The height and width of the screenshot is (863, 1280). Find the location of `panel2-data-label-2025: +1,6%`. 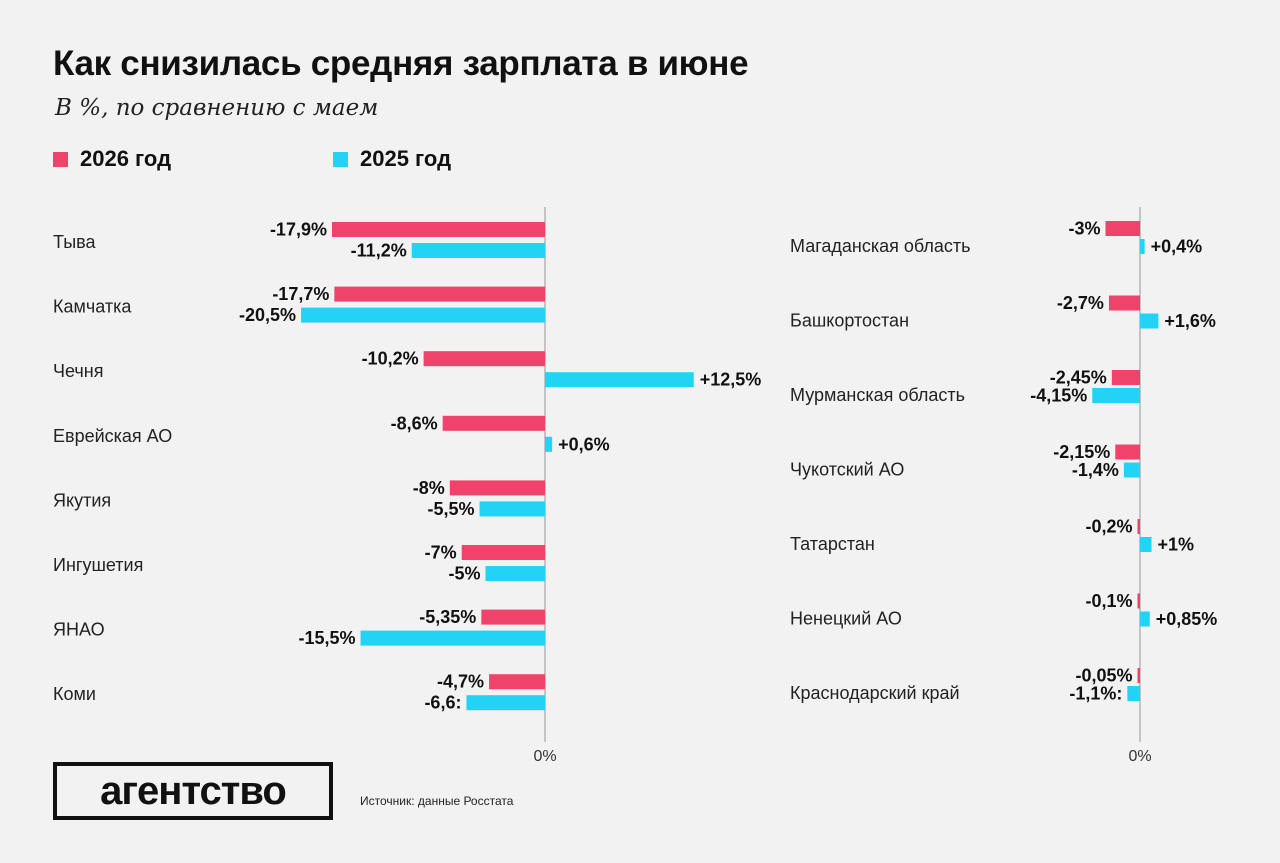

panel2-data-label-2025: +1,6% is located at coordinates (1190, 321).